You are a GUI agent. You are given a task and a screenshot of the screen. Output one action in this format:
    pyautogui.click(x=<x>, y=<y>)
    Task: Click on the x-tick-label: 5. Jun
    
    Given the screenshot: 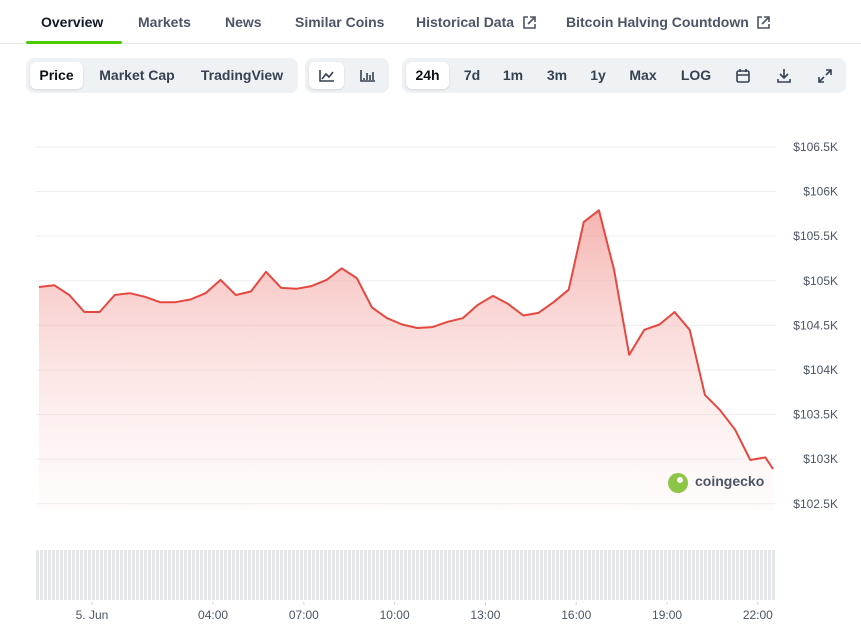 What is the action you would take?
    pyautogui.click(x=92, y=615)
    